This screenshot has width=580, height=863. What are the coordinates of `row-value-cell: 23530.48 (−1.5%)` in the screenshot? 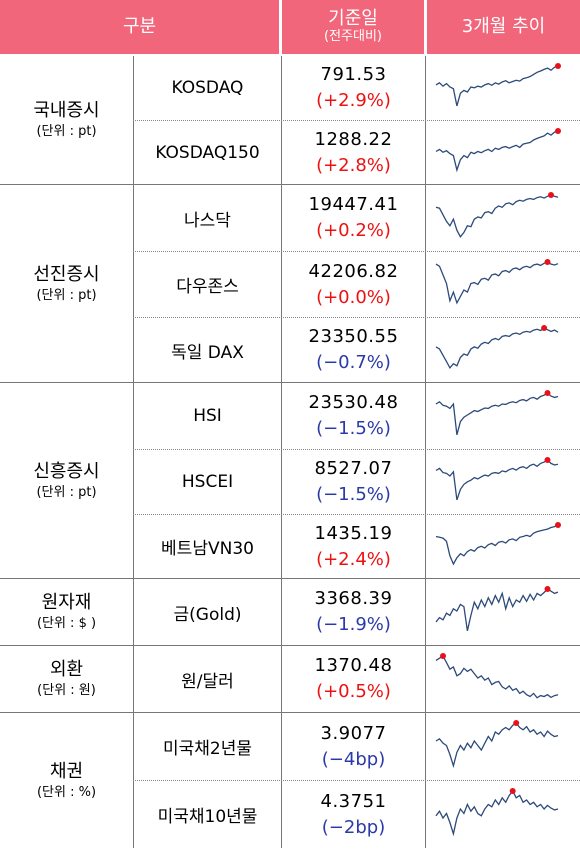 It's located at (353, 416).